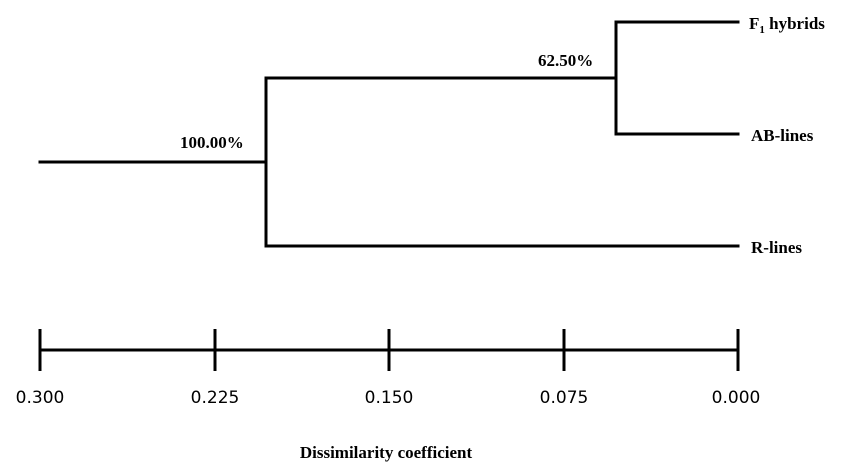 Image resolution: width=846 pixels, height=465 pixels. What do you see at coordinates (386, 452) in the screenshot?
I see `axis-title: Dissimilarity coefficient` at bounding box center [386, 452].